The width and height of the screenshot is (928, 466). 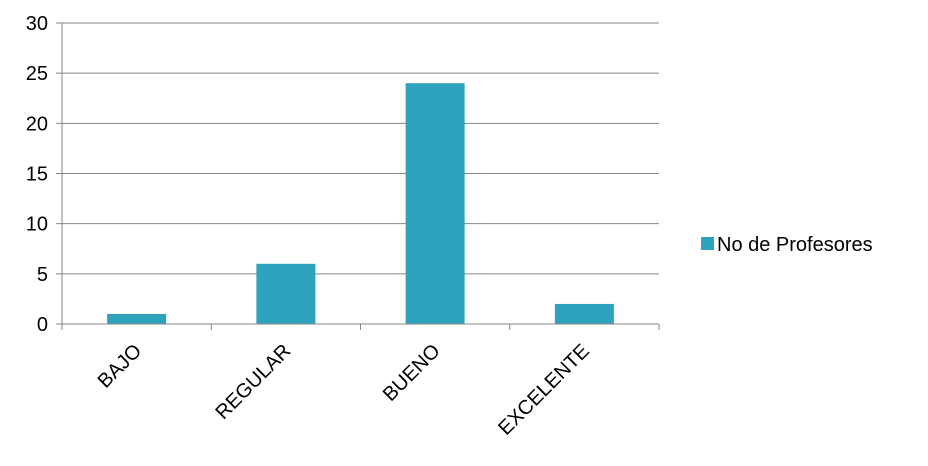 I want to click on legend-label: No de Profesores, so click(x=795, y=245).